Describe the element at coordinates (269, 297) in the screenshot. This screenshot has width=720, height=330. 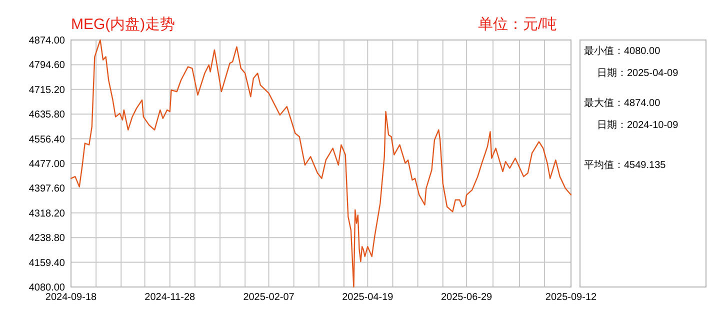
I see `x-tick-label: 2025-02-07` at that location.